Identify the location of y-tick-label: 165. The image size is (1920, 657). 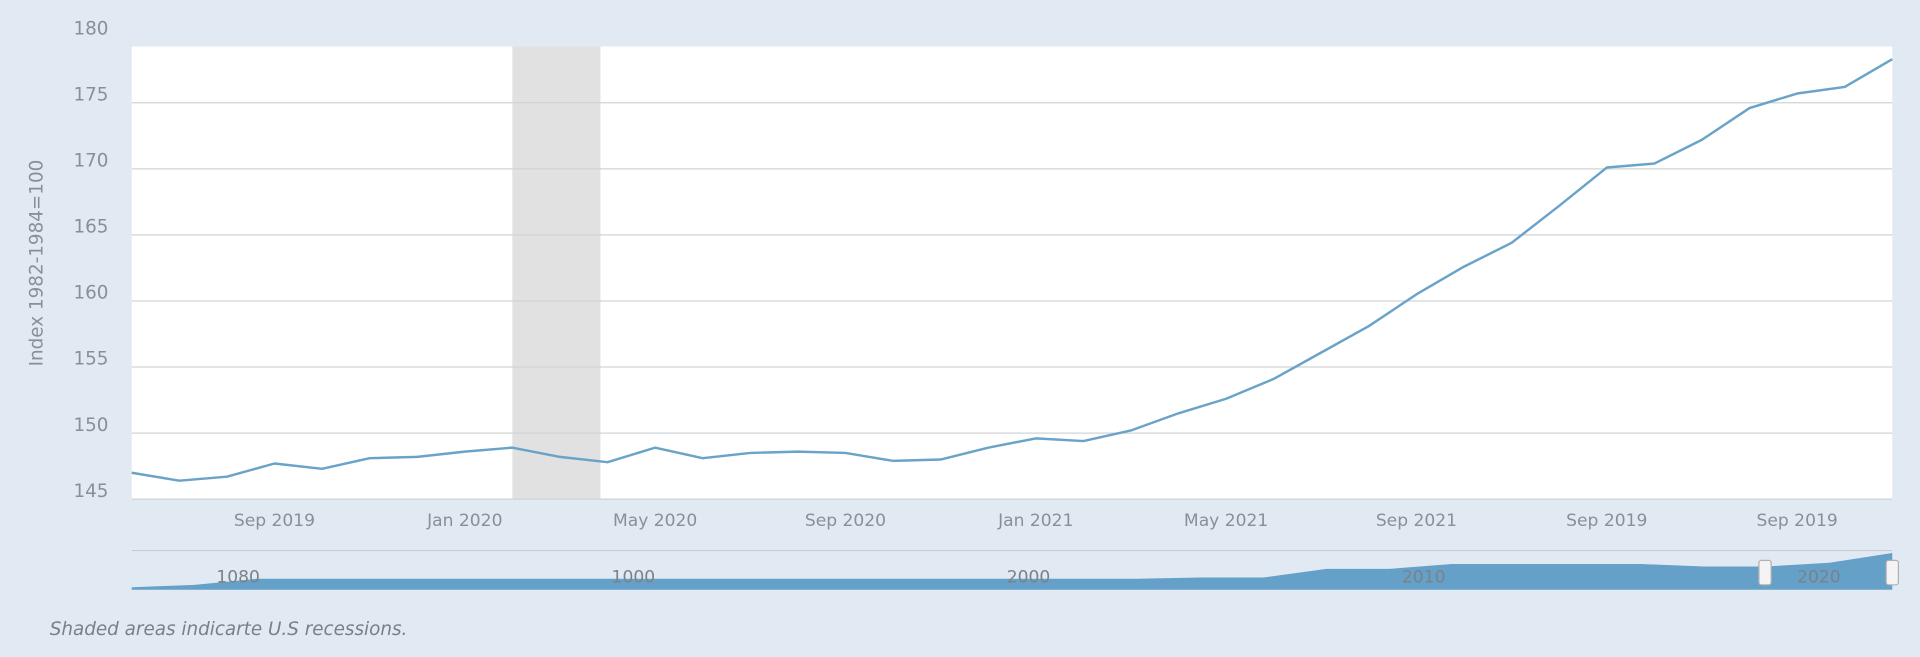
(90, 227).